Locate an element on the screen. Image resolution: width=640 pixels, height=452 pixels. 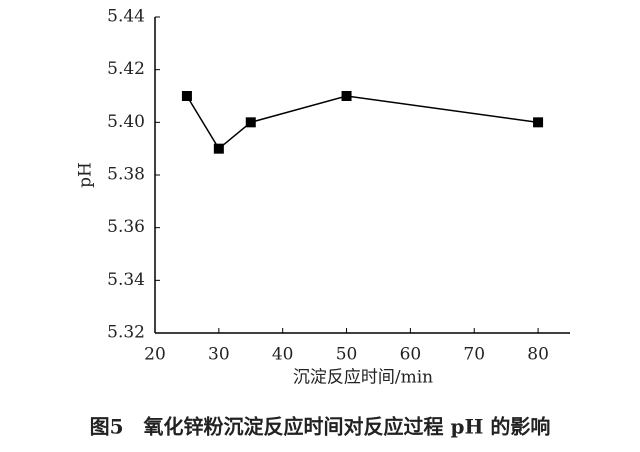
y-tick-label: 5.44 is located at coordinates (126, 17).